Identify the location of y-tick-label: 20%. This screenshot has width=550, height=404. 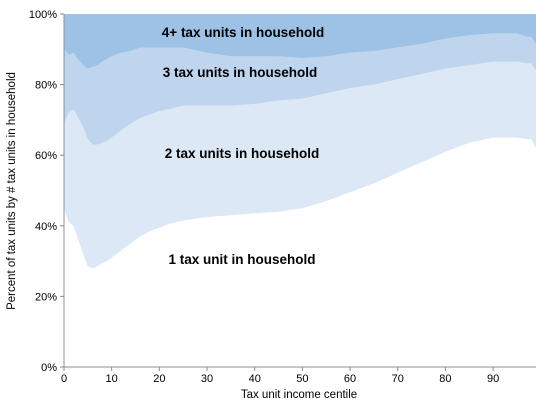
(46, 297).